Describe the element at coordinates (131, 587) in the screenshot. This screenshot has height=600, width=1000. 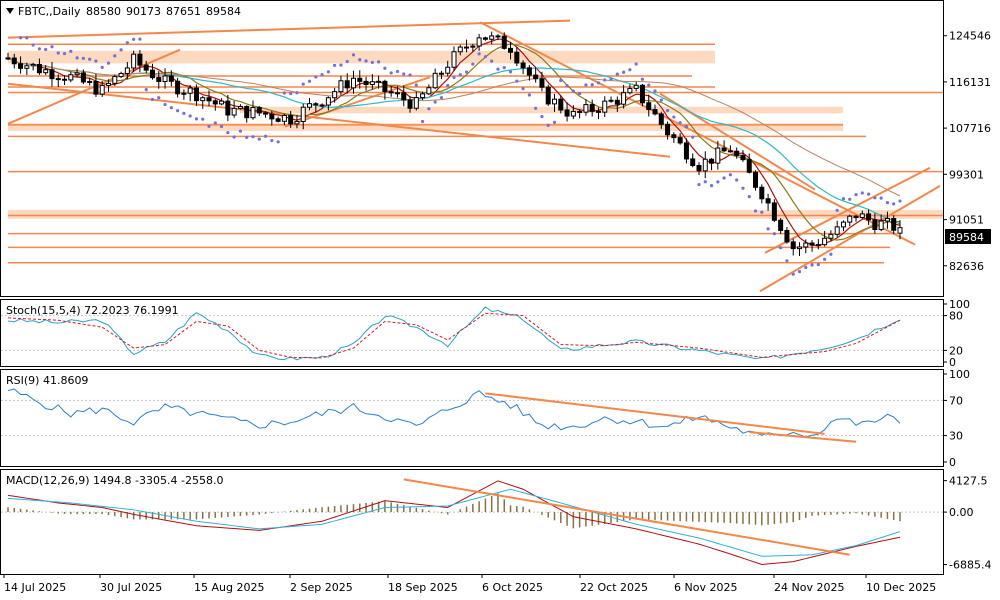
I see `x-tick-label: 30 Jul 2025` at that location.